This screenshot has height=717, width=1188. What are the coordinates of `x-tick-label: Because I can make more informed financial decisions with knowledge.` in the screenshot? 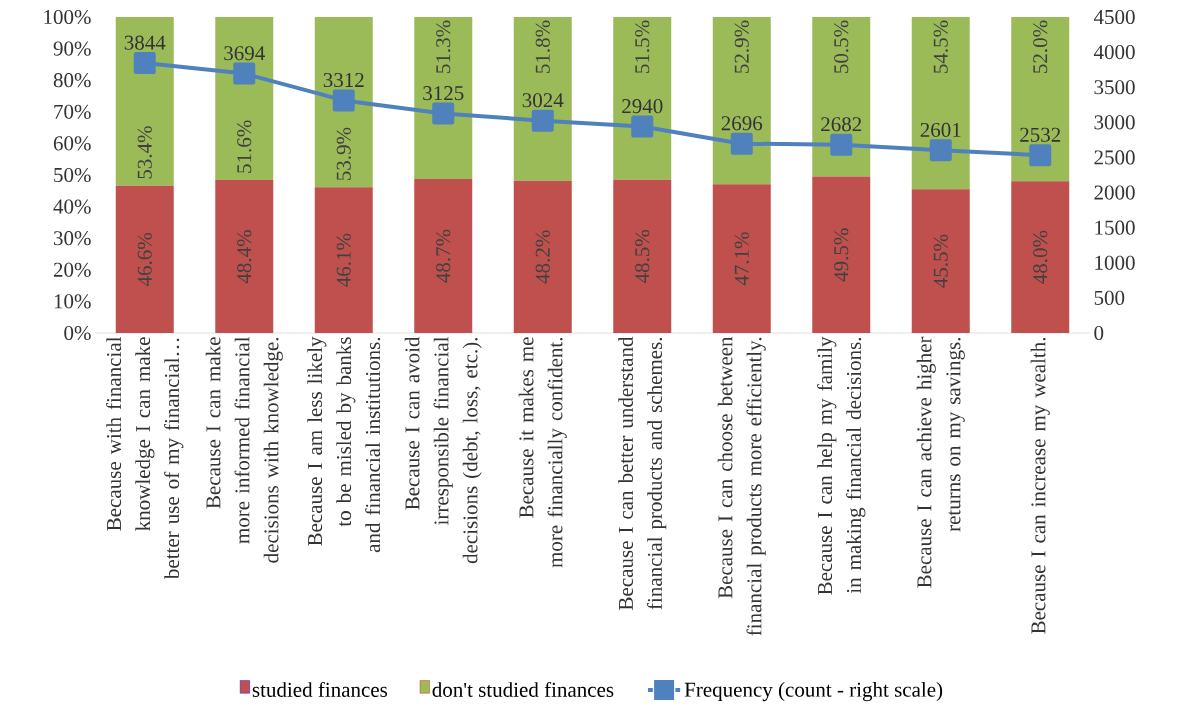 It's located at (244, 449).